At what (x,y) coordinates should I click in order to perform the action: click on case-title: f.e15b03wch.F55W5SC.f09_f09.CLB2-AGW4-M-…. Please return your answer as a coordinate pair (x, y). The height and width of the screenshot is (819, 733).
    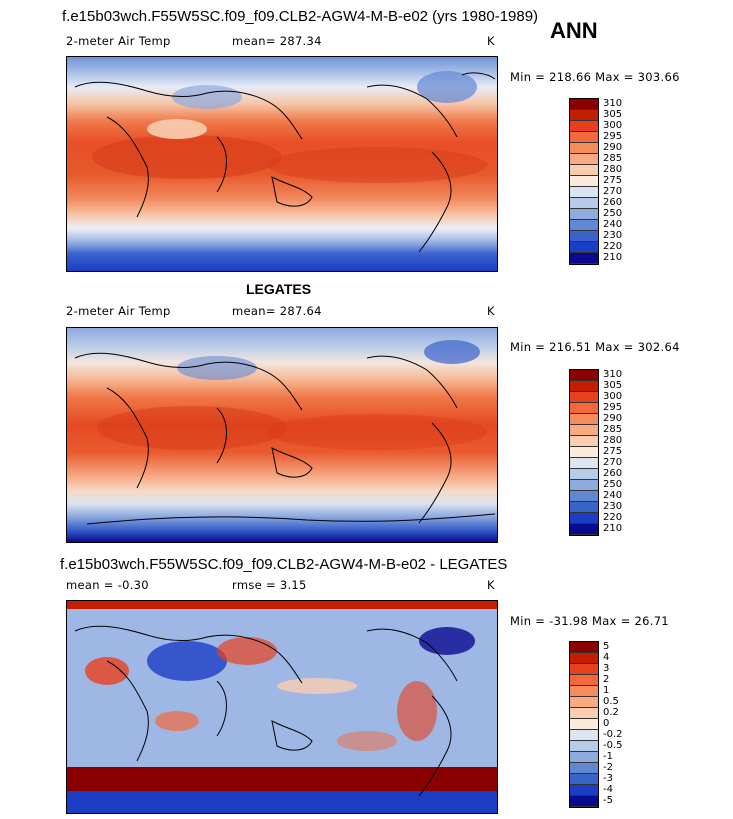
    Looking at the image, I should click on (300, 16).